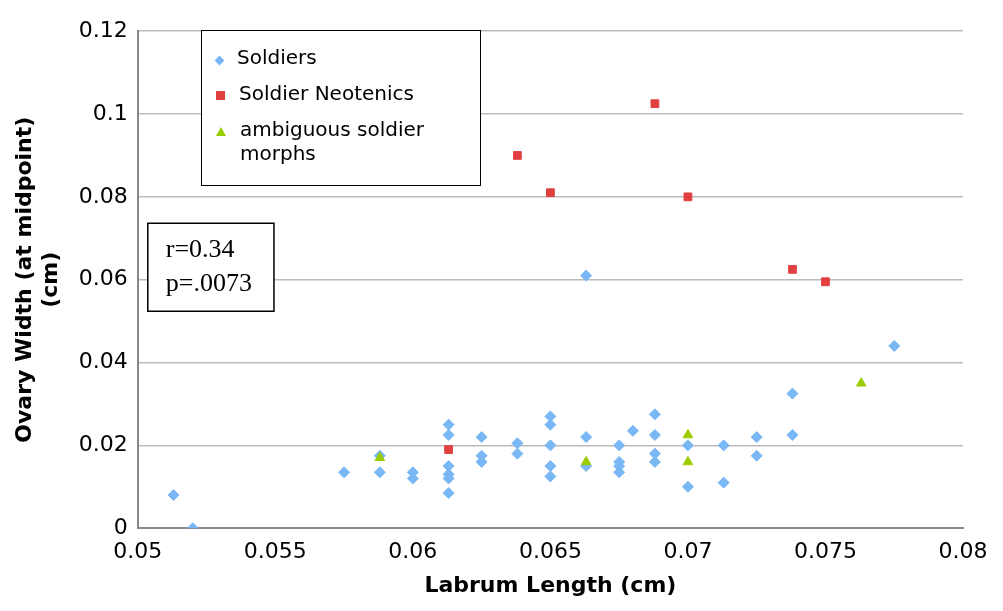 Image resolution: width=1003 pixels, height=611 pixels. I want to click on x-tick-label: 0.05, so click(138, 551).